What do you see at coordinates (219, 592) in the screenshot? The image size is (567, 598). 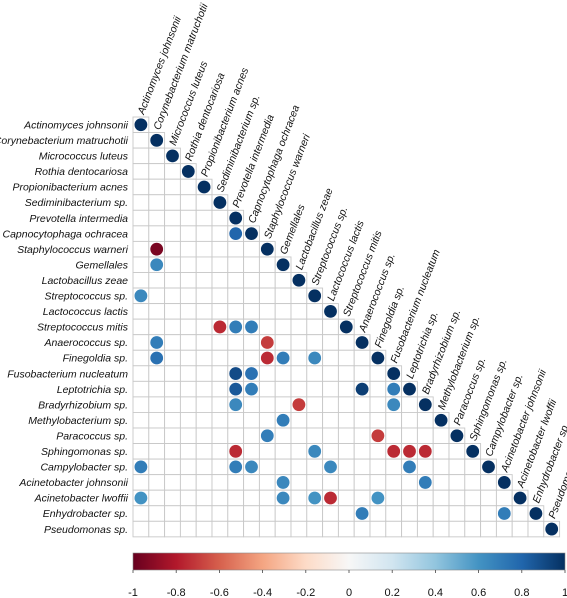 I see `colorbar-tick-label: -0.6` at bounding box center [219, 592].